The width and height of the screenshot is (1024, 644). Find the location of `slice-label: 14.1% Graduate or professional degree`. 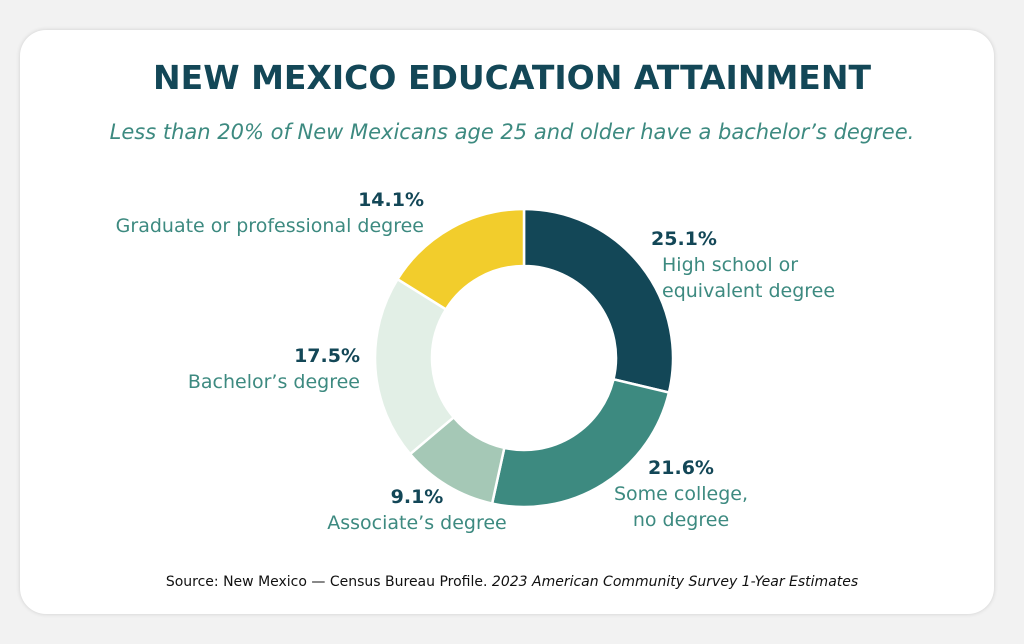

slice-label: 14.1% Graduate or professional degree is located at coordinates (262, 213).